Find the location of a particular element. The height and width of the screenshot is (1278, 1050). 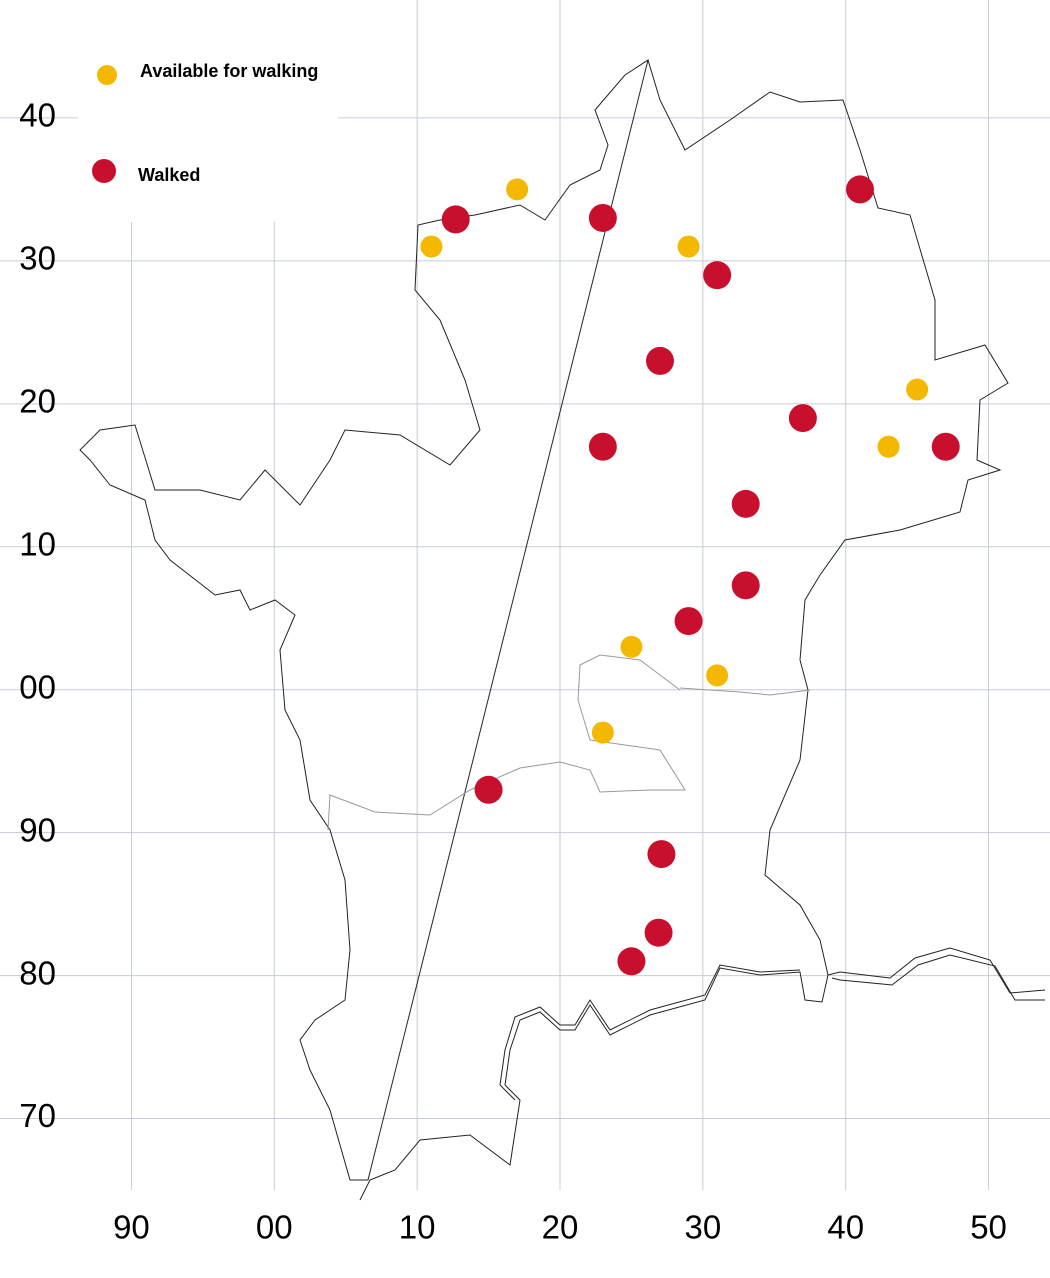

x-tick-label: 90 is located at coordinates (131, 1227).